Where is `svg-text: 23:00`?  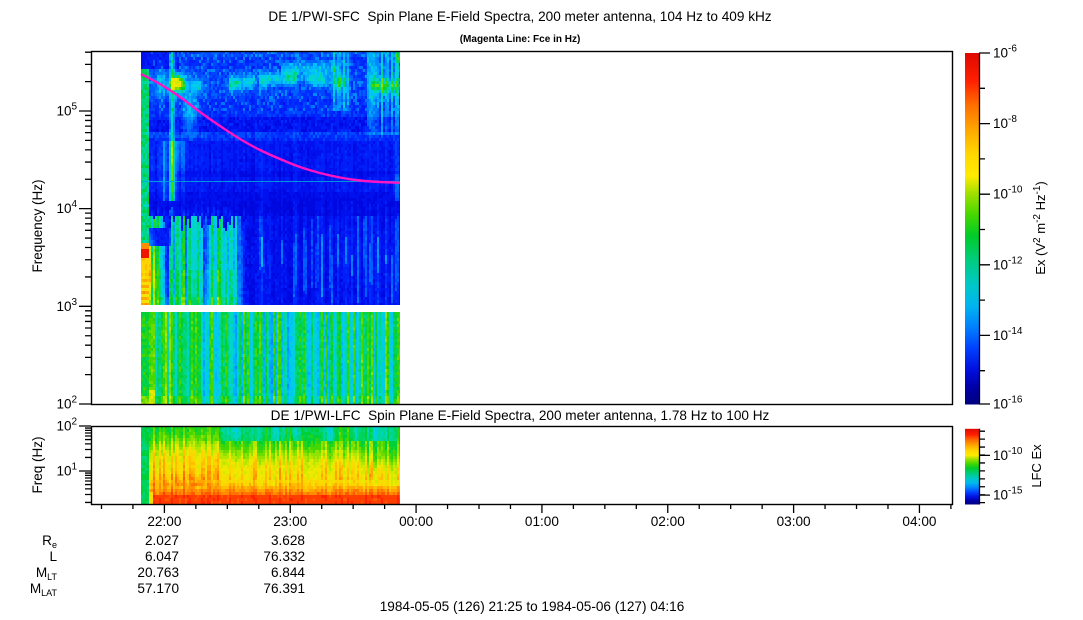
svg-text: 23:00 is located at coordinates (290, 521).